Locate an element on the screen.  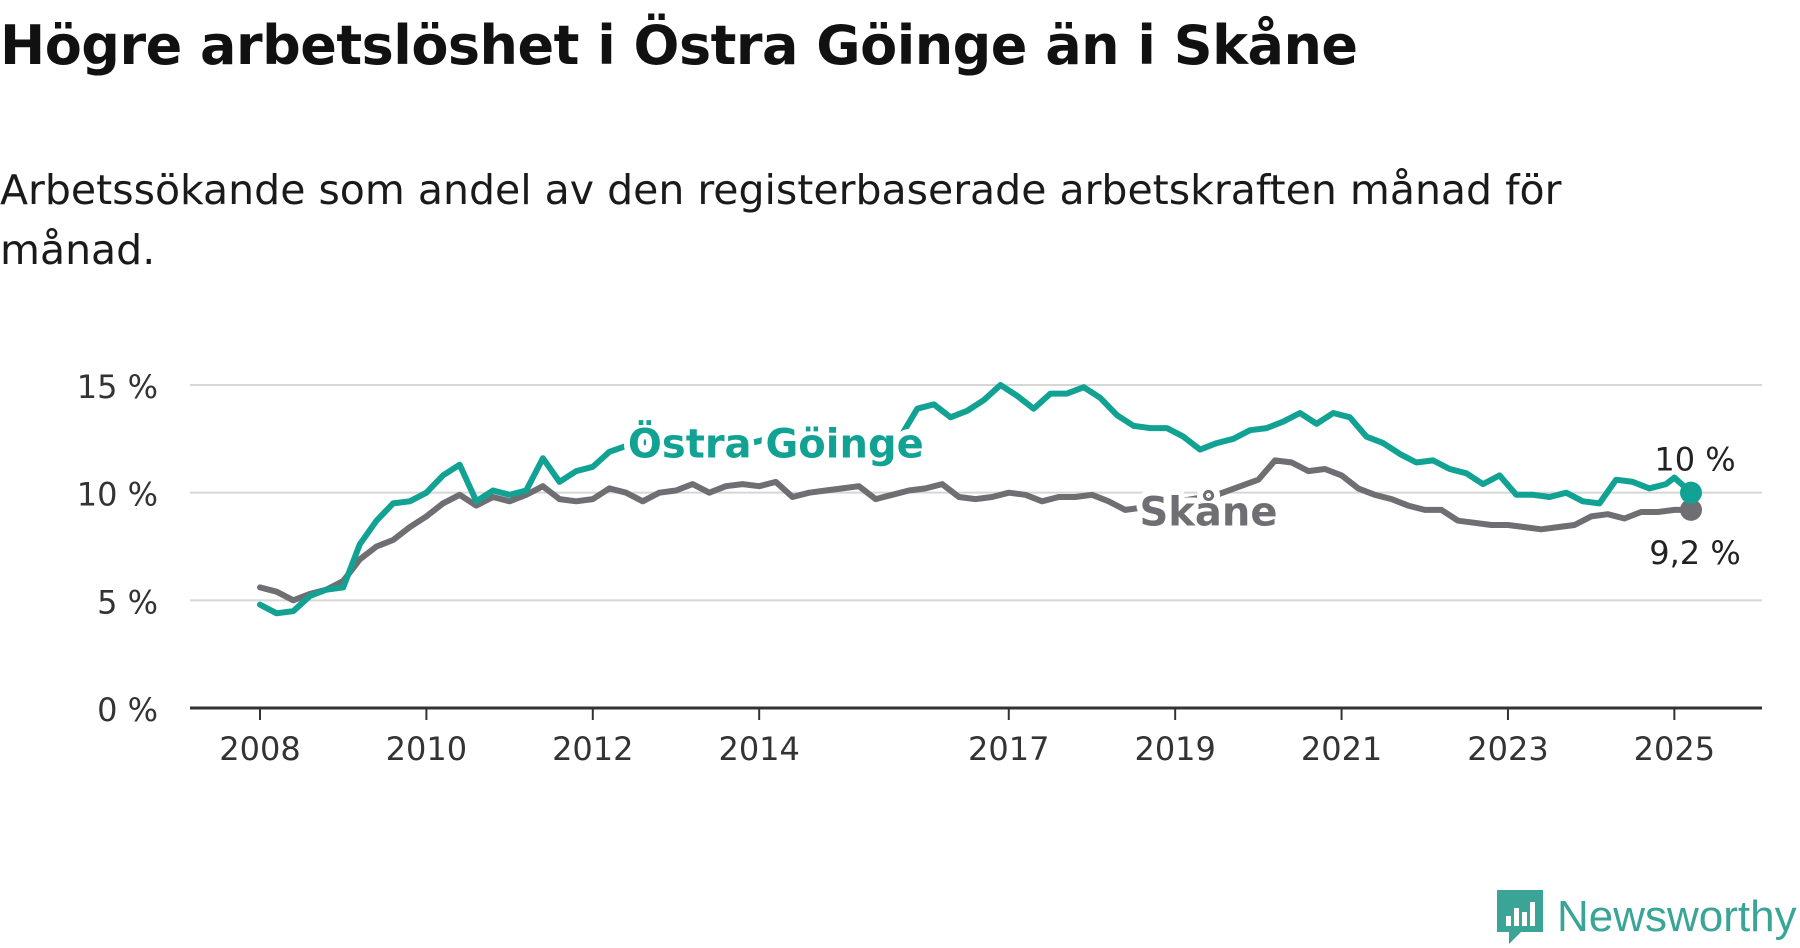
end-value-ostra-goinge: 10 % is located at coordinates (1694, 460).